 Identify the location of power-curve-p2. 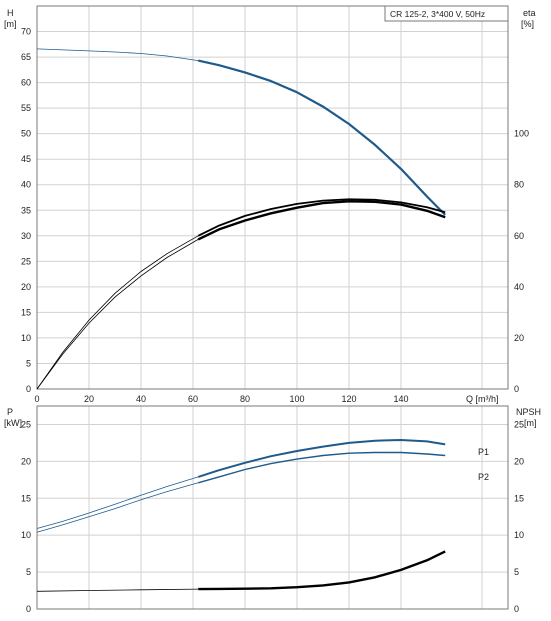
(322, 467).